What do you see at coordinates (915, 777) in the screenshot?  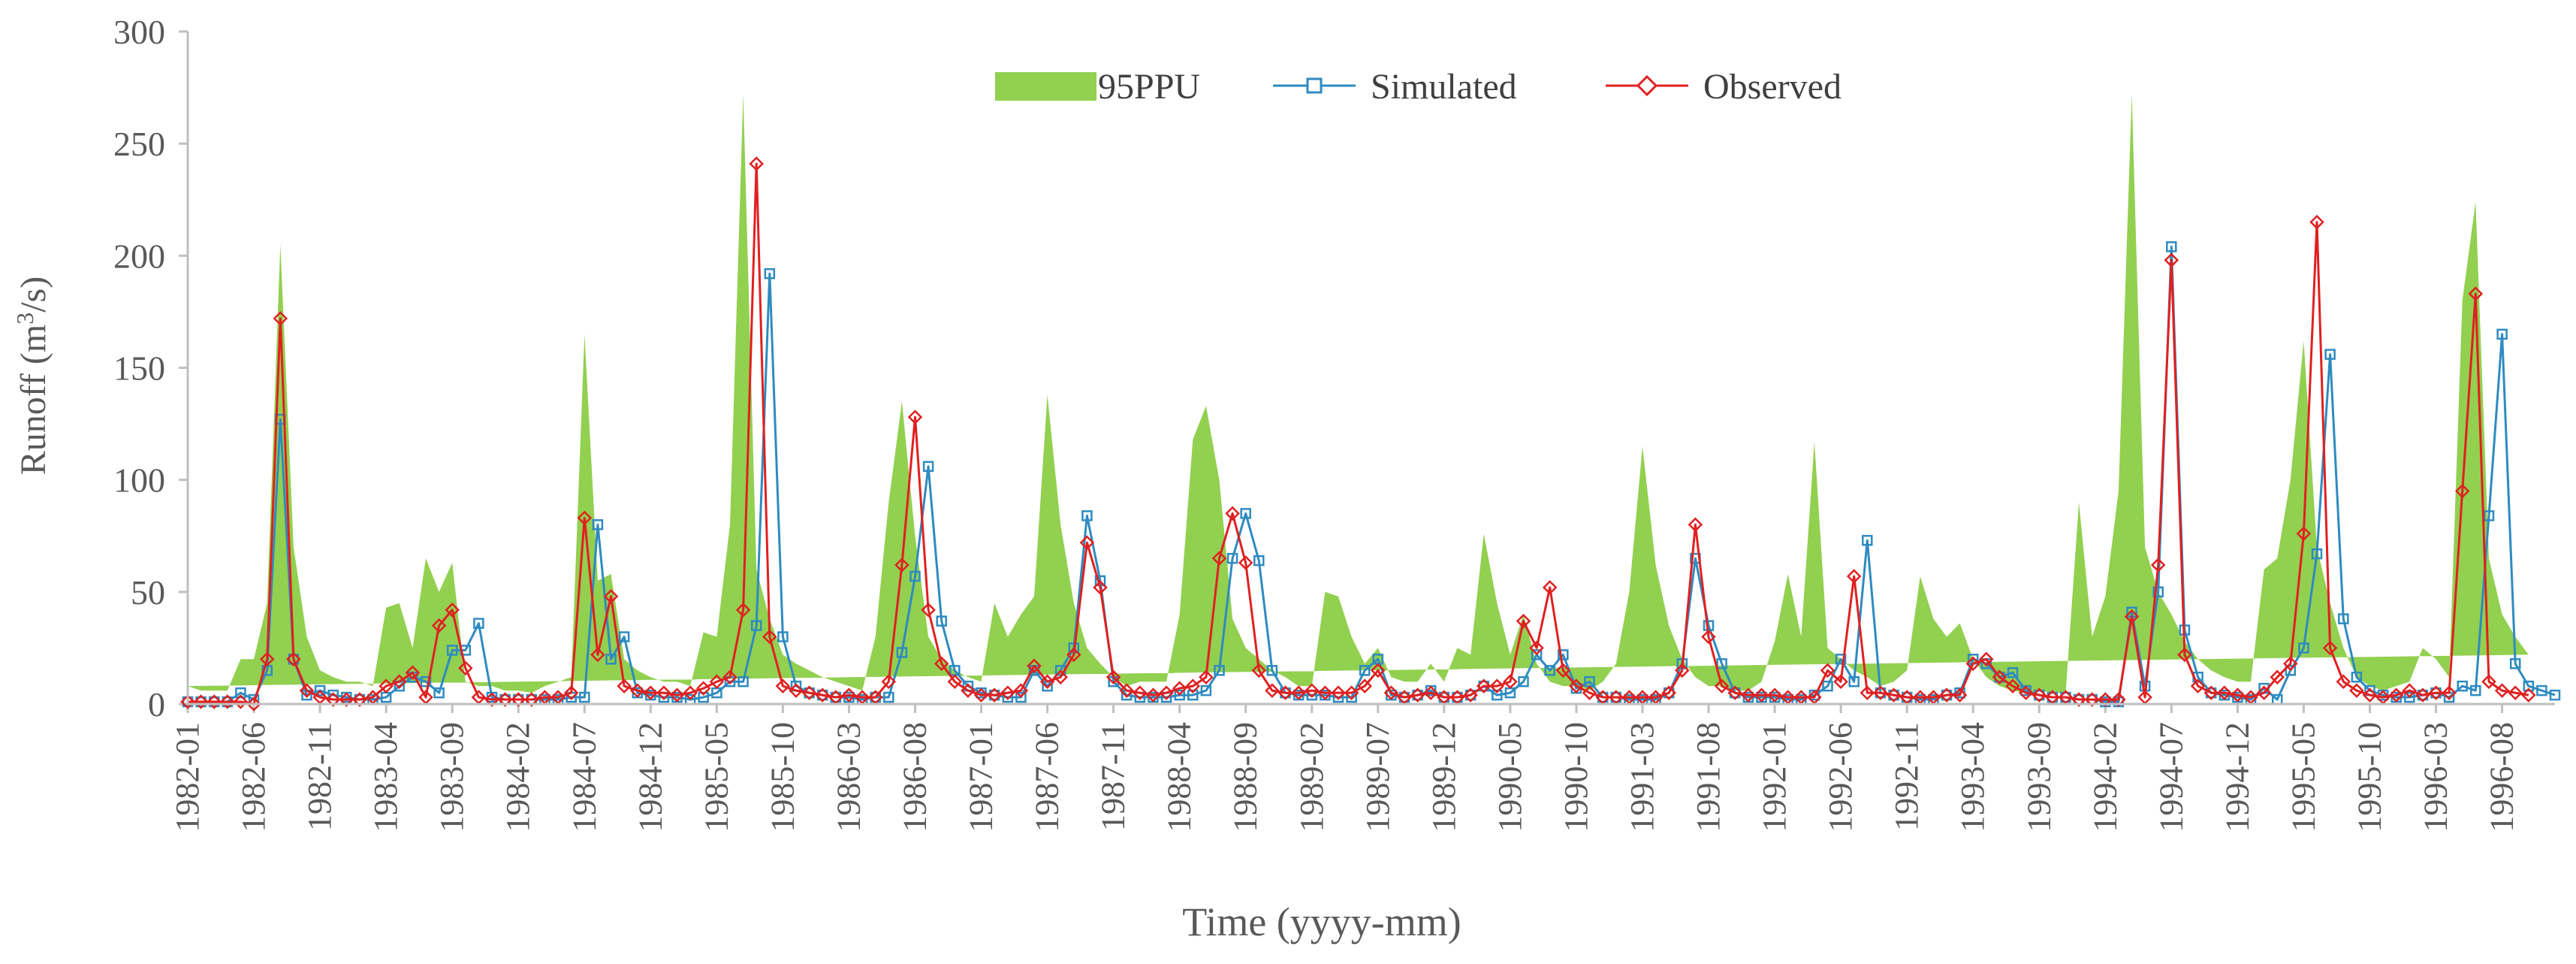 I see `x-tick-label: 1986-08` at bounding box center [915, 777].